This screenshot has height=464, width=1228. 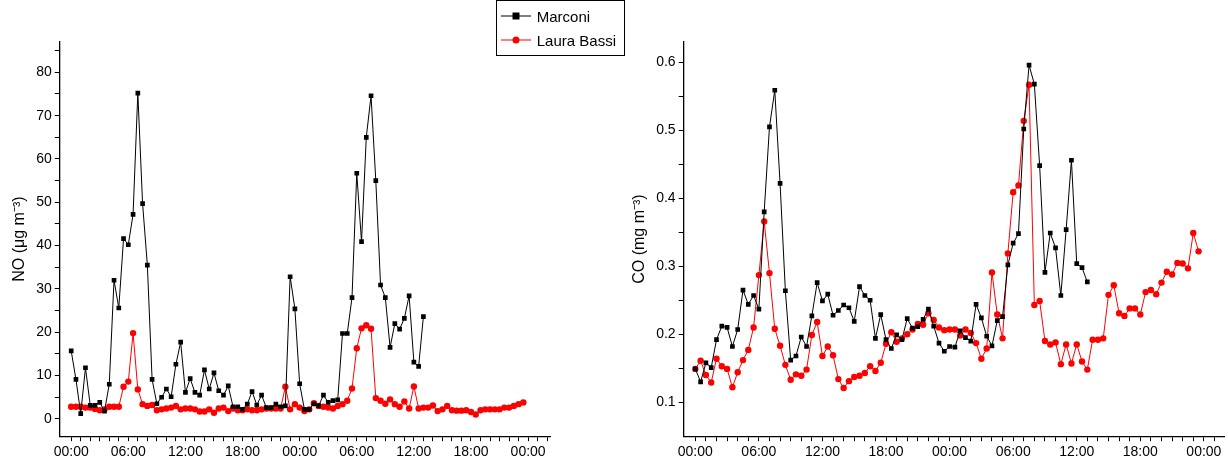 What do you see at coordinates (44, 244) in the screenshot?
I see `y-tick-label: 40` at bounding box center [44, 244].